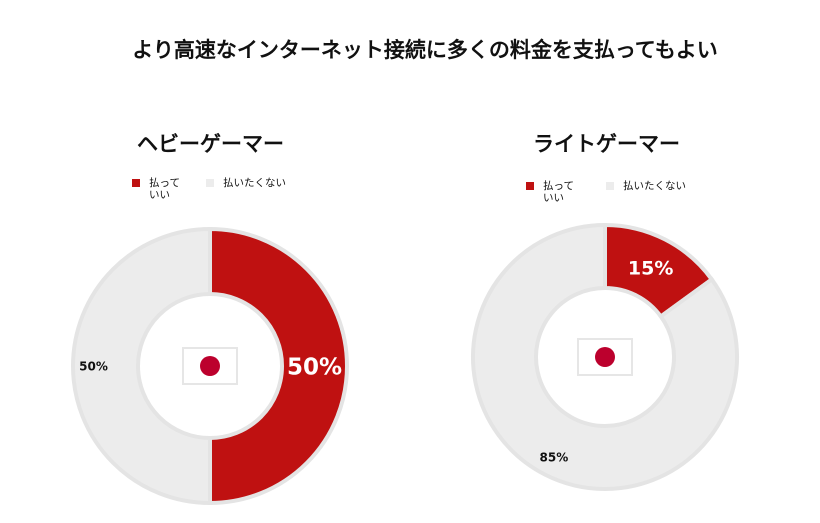 The image size is (820, 523). What do you see at coordinates (141, 366) in the screenshot?
I see `slice-notpay` at bounding box center [141, 366].